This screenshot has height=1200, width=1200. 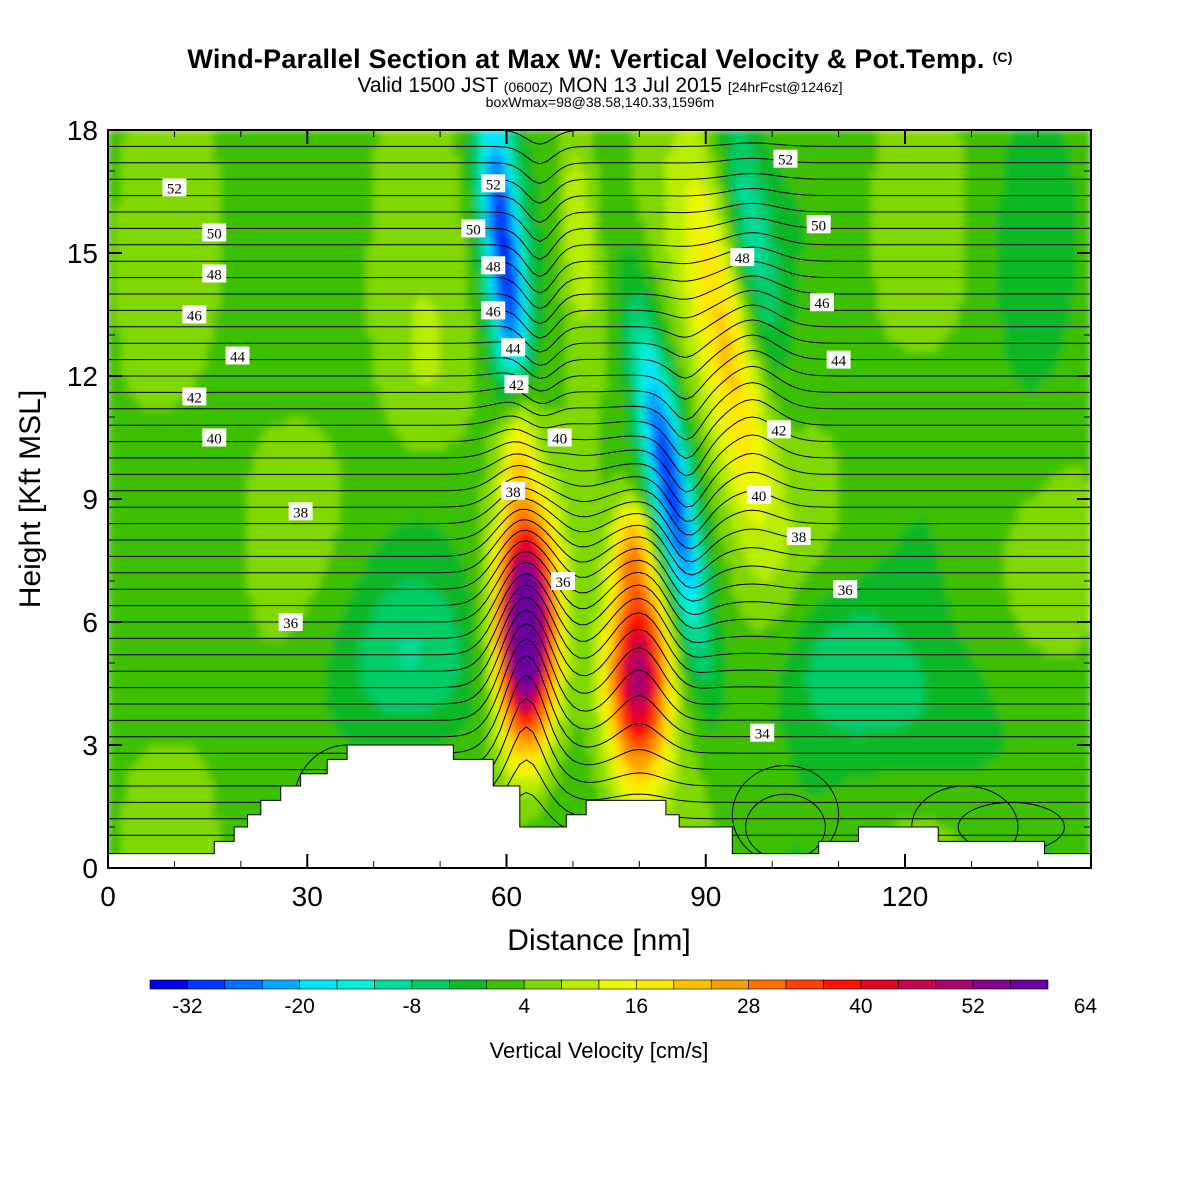 What do you see at coordinates (860, 1006) in the screenshot?
I see `colorbar-tick-label: 40` at bounding box center [860, 1006].